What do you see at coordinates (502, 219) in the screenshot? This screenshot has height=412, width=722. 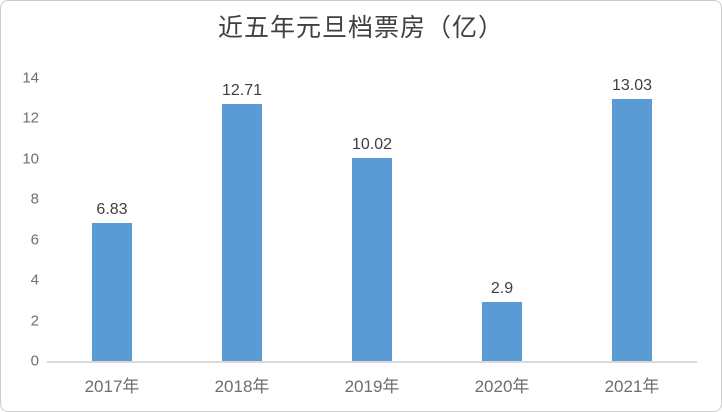 I see `bar-group: 2.9` at bounding box center [502, 219].